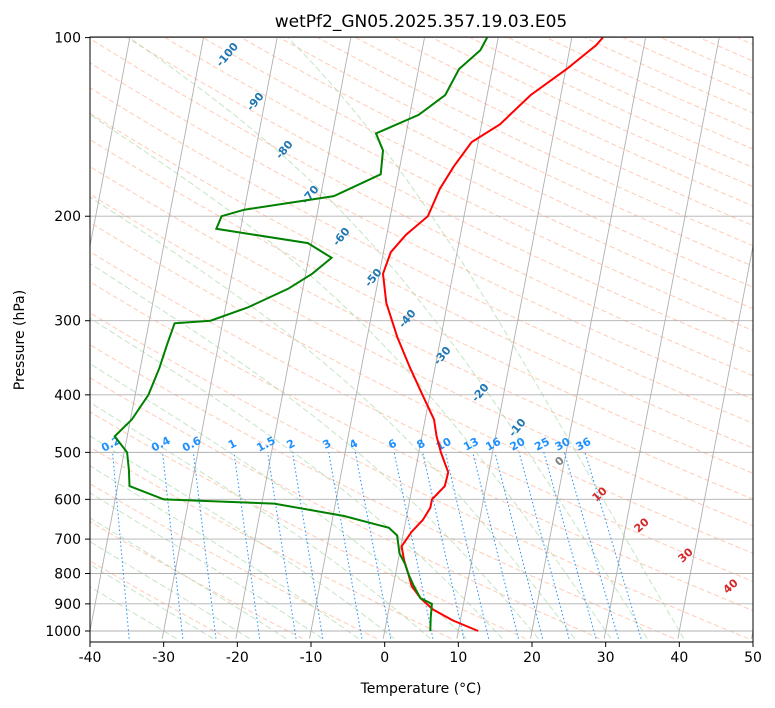  What do you see at coordinates (311, 658) in the screenshot?
I see `x-tick-label: -10` at bounding box center [311, 658].